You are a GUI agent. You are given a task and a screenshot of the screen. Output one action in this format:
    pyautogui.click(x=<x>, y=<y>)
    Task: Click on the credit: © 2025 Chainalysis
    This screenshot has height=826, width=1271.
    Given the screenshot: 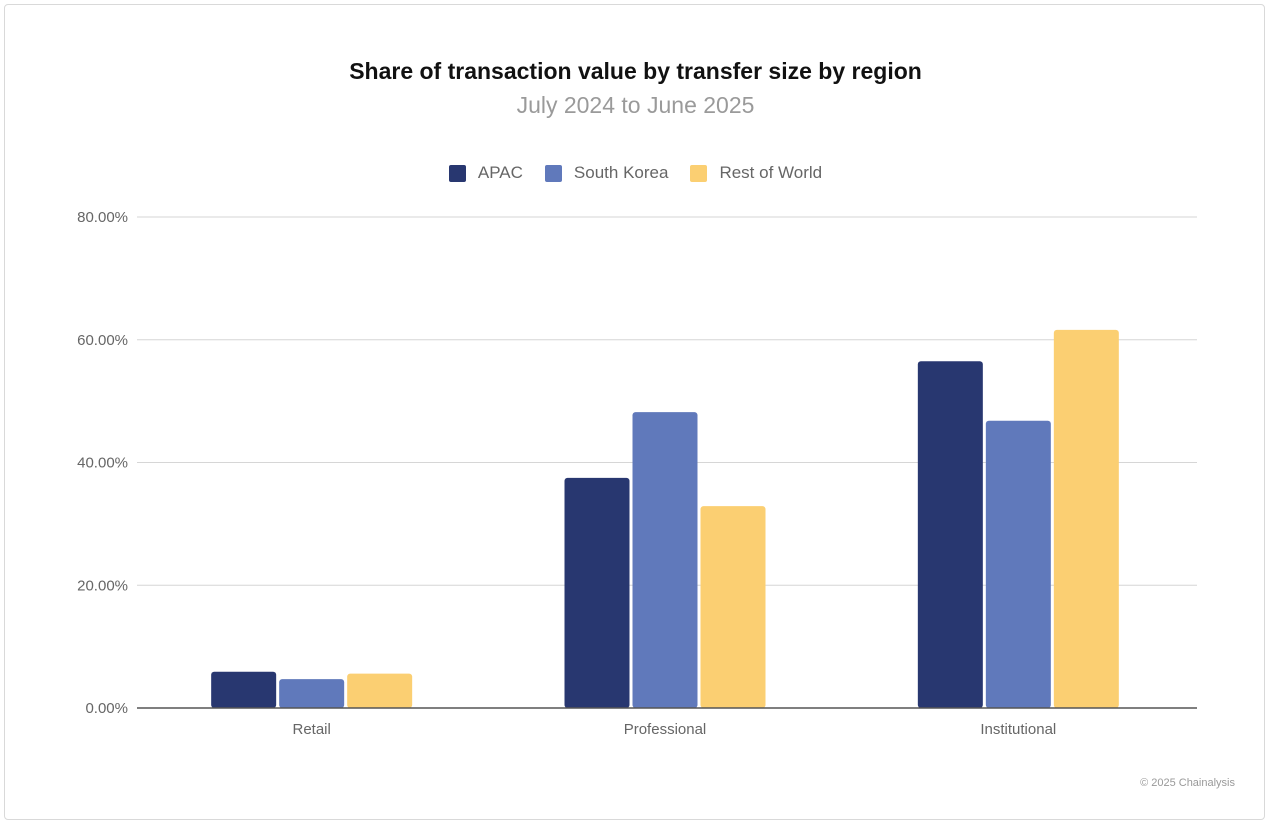 What is the action you would take?
    pyautogui.click(x=1187, y=783)
    